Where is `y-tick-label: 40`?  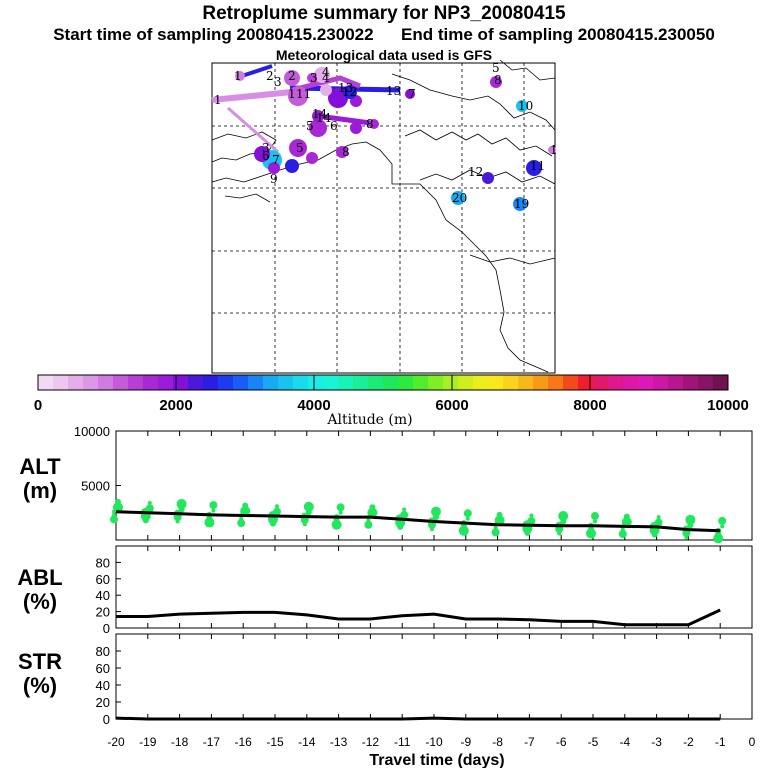
y-tick-label: 40 is located at coordinates (103, 595).